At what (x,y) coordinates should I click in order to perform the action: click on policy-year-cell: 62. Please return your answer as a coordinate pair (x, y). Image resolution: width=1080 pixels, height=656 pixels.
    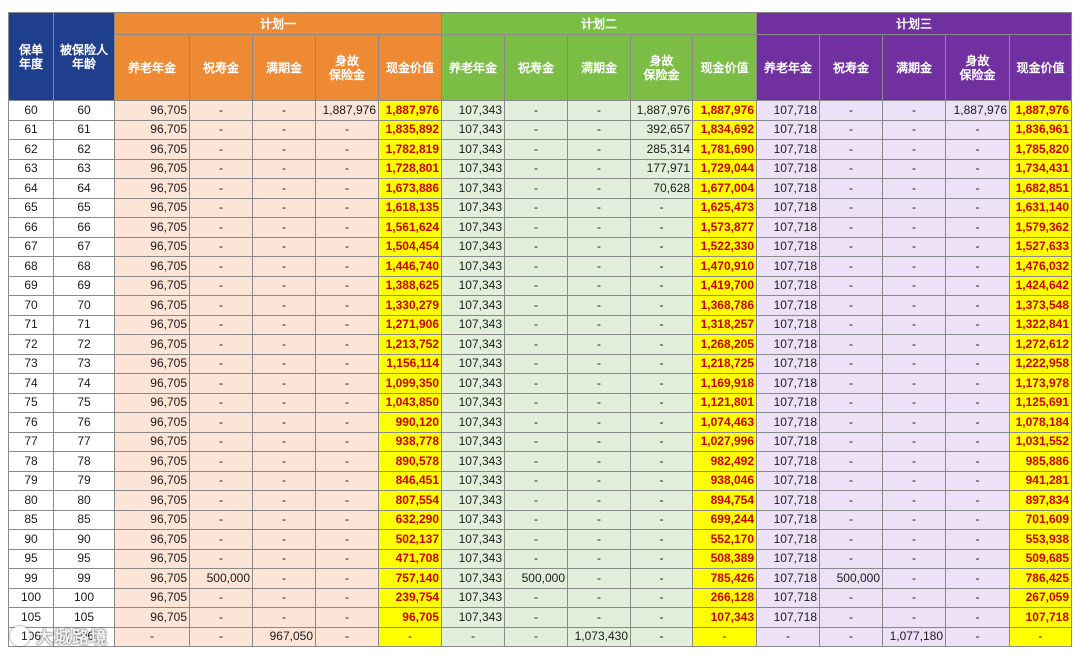
    Looking at the image, I should click on (31, 149).